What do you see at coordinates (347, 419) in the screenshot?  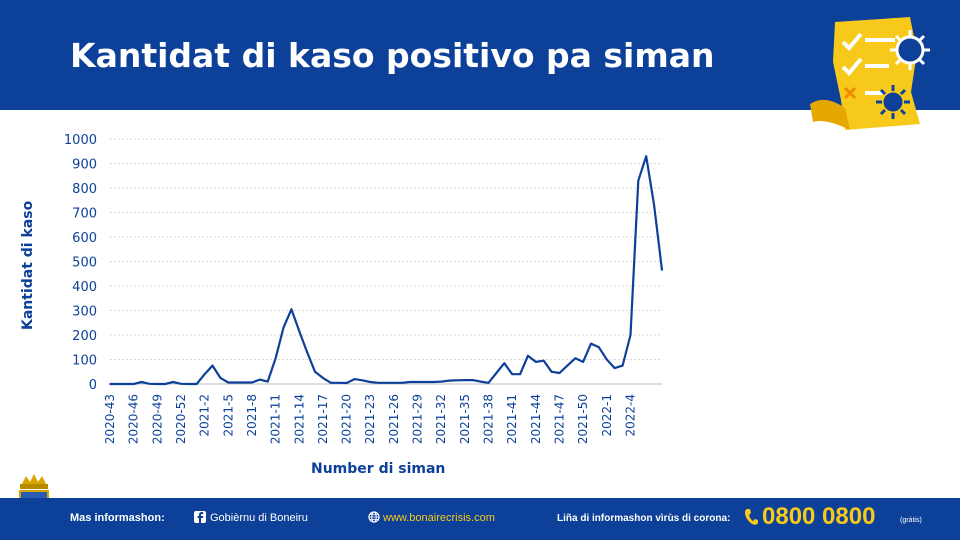 I see `x-tick-label: 2021-20` at bounding box center [347, 419].